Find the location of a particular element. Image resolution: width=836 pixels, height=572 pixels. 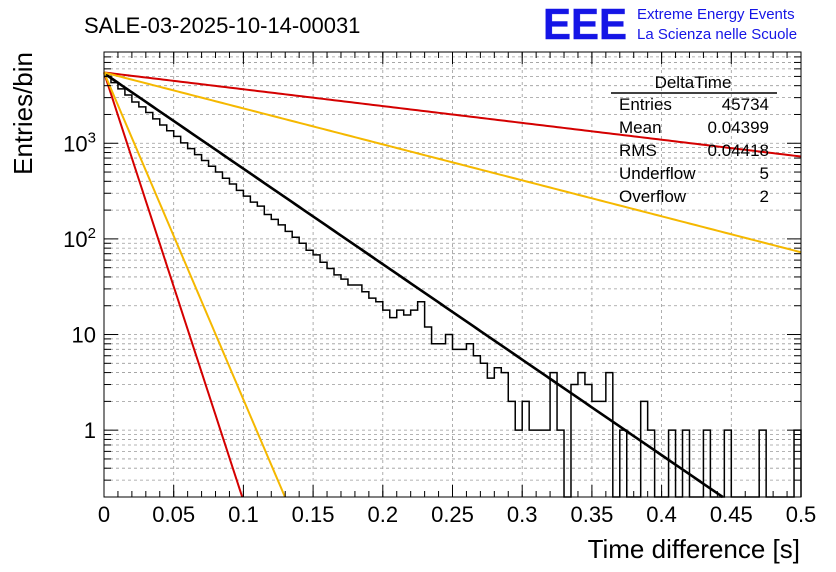

x-tick-label: 0.3 is located at coordinates (522, 514).